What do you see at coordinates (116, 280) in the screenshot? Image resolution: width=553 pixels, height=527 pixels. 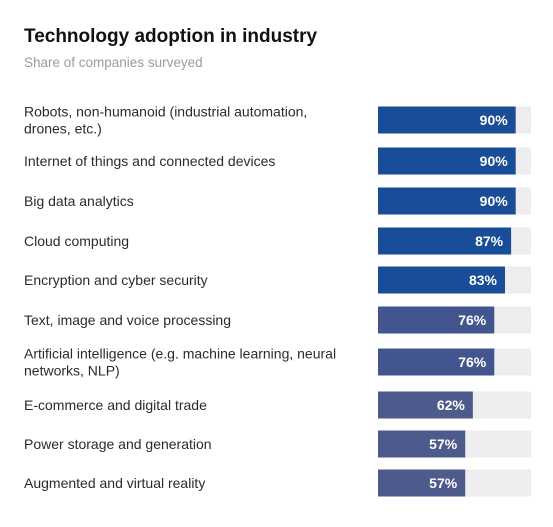 I see `category-label: Encryption and cyber security` at bounding box center [116, 280].